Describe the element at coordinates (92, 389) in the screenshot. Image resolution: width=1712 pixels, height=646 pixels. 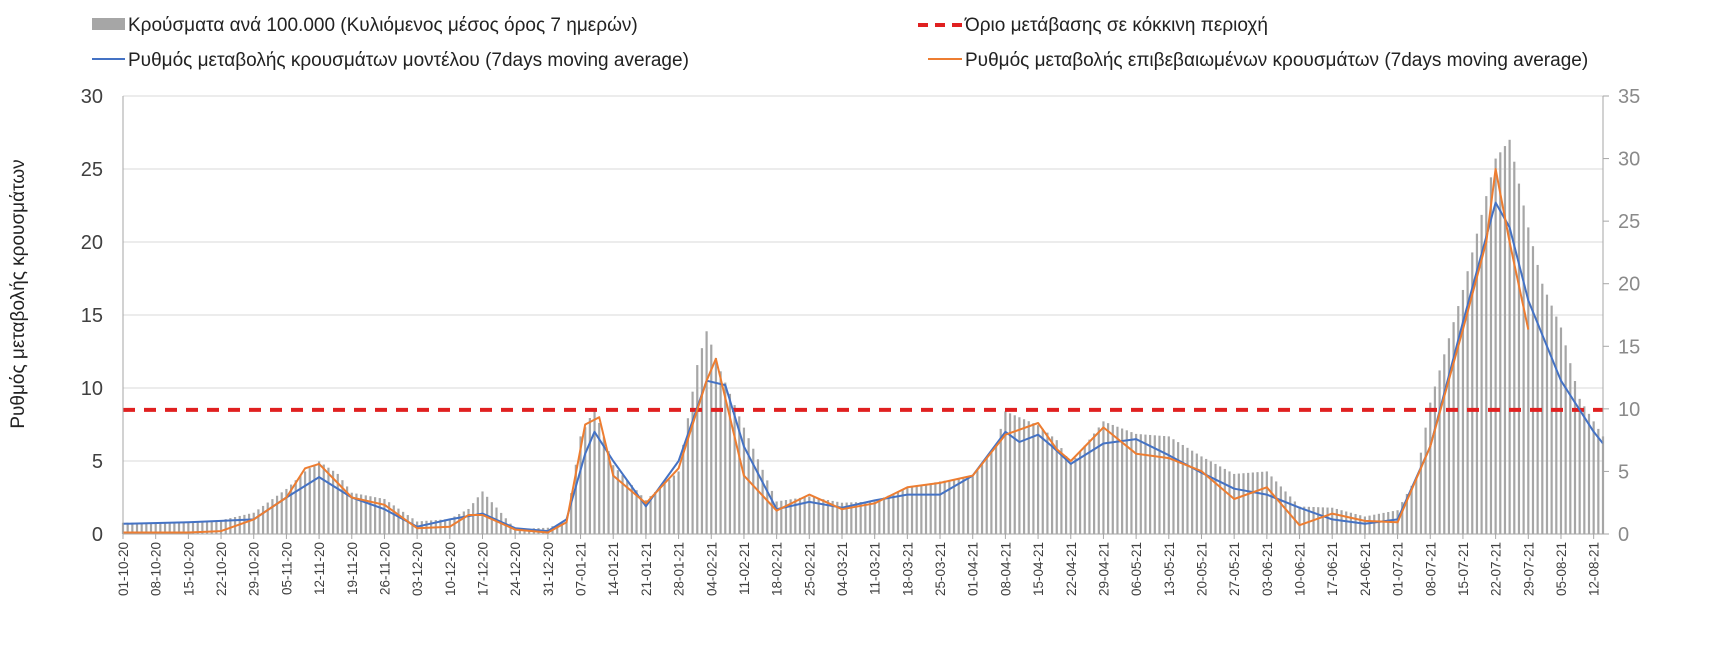
I see `y-left-tick-label: 10` at that location.